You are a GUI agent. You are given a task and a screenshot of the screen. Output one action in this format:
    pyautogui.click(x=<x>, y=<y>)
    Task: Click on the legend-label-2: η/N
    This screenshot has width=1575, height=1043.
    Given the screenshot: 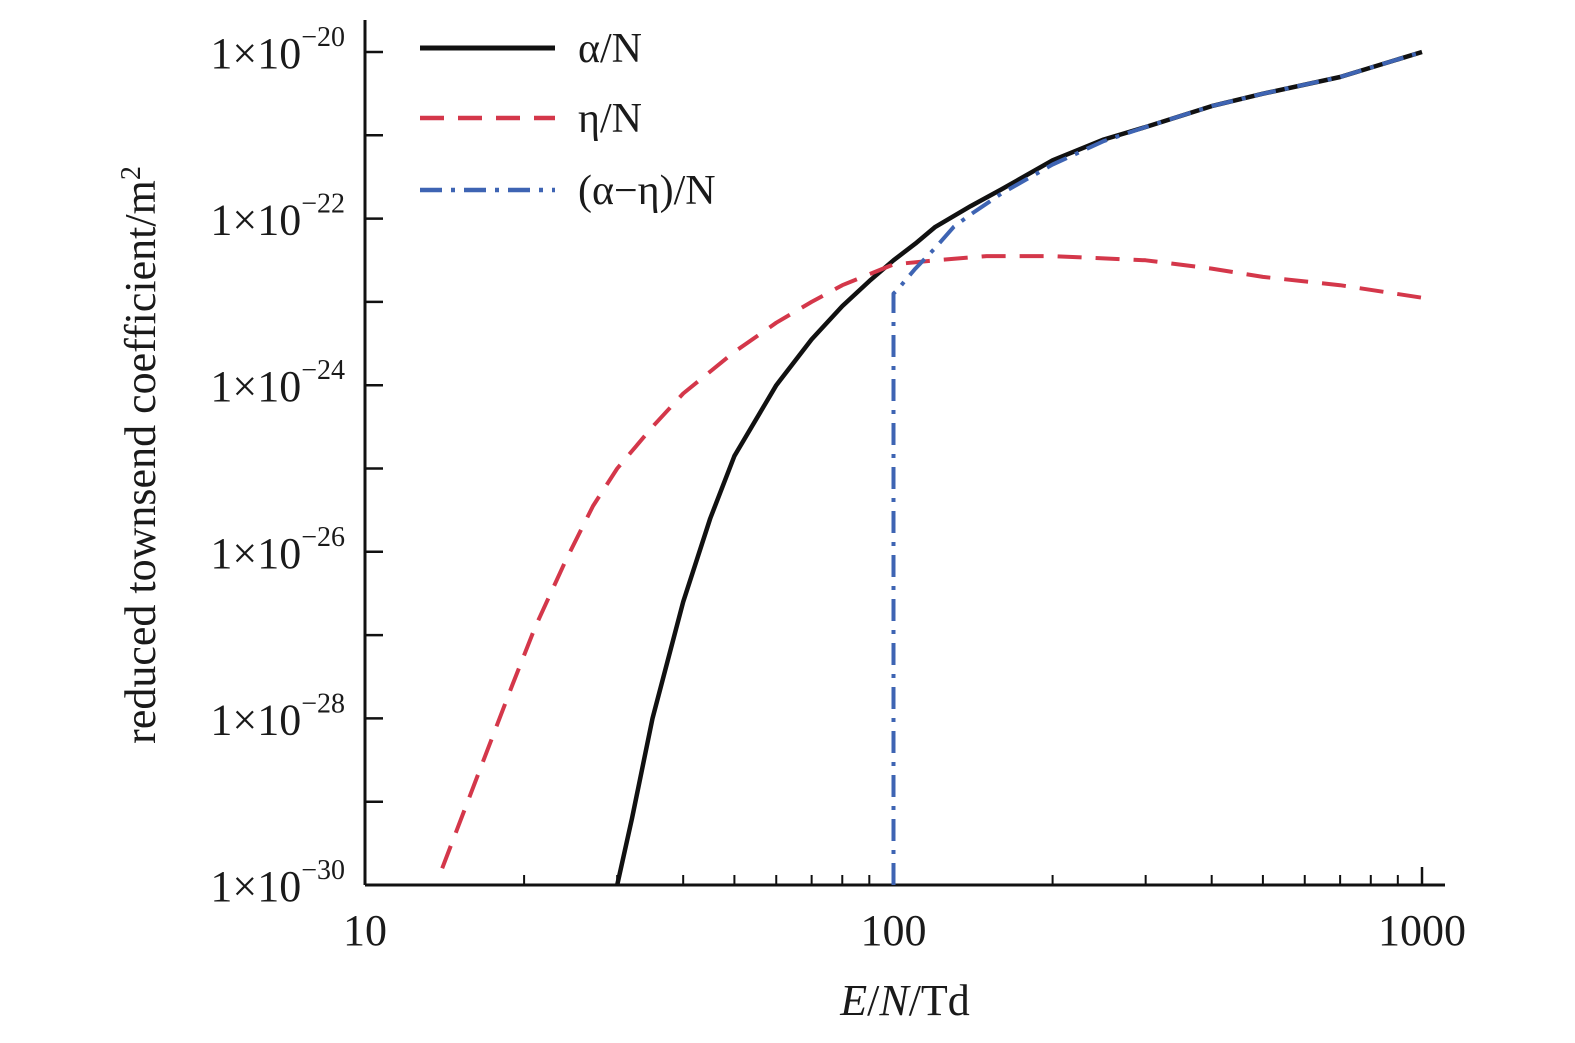 What is the action you would take?
    pyautogui.click(x=610, y=119)
    